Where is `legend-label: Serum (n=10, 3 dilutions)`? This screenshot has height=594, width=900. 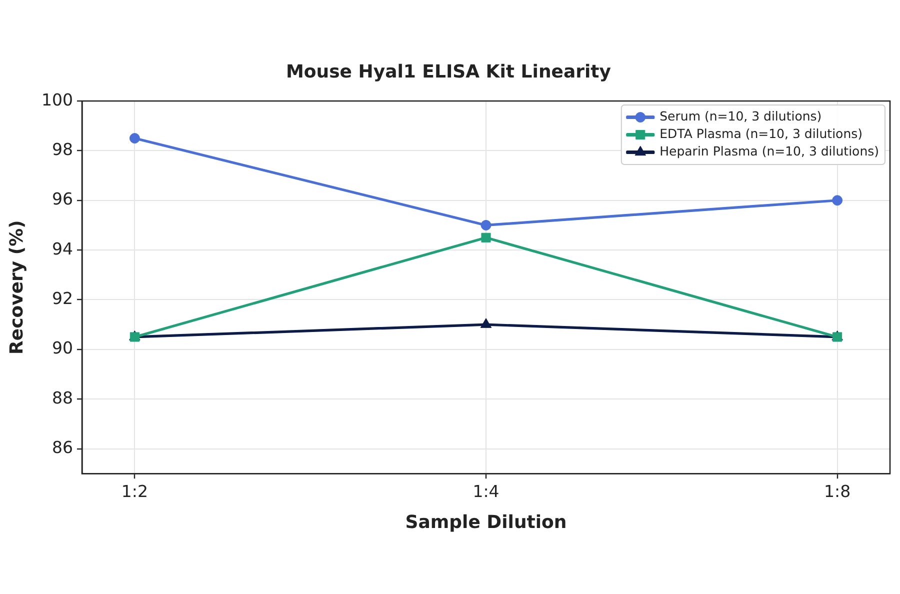
legend-label: Serum (n=10, 3 dilutions) is located at coordinates (741, 116).